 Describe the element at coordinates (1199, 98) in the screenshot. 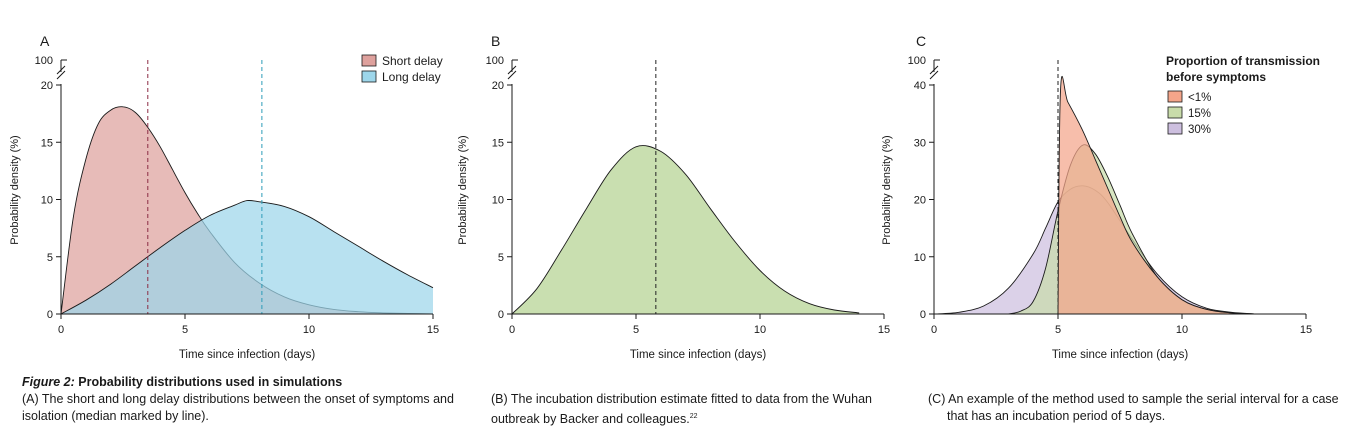

I see `legend-label: <1%` at that location.